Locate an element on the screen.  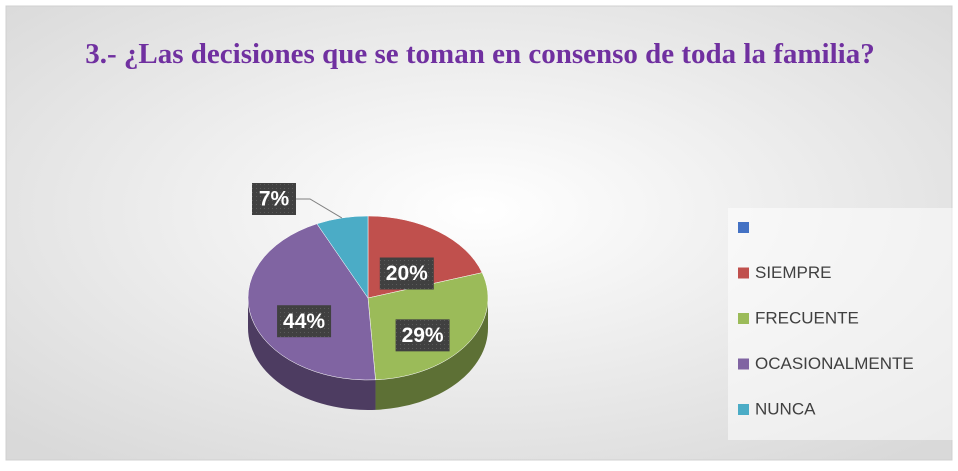
legend-label: NUNCA is located at coordinates (785, 408).